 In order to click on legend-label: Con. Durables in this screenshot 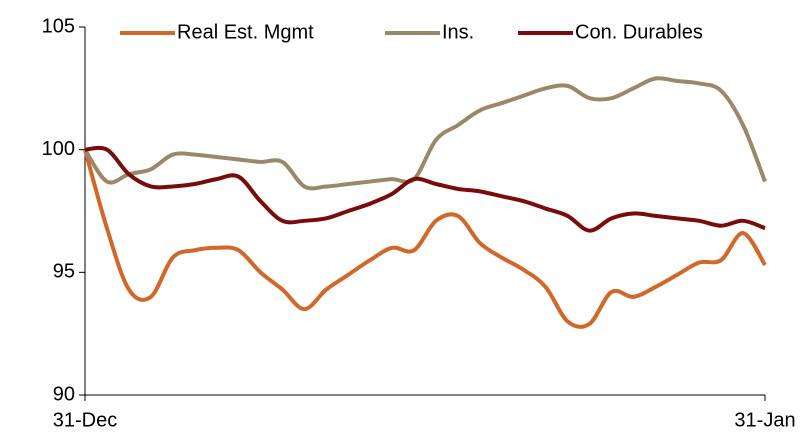, I will do `click(639, 32)`.